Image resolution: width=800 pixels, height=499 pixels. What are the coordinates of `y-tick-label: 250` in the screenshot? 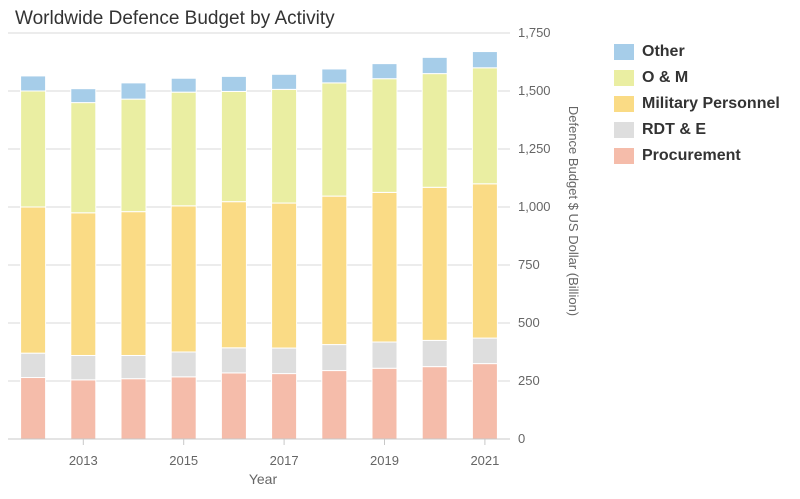 It's located at (529, 380).